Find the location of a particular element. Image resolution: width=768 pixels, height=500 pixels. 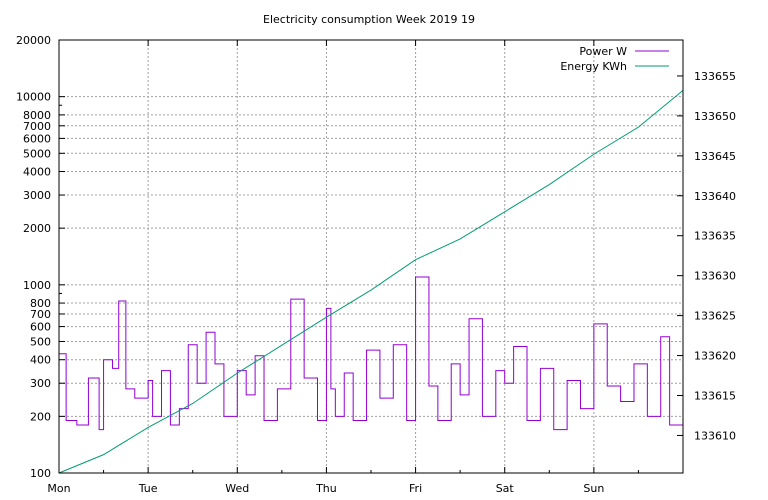

y-tick-label: 800 is located at coordinates (40, 303).